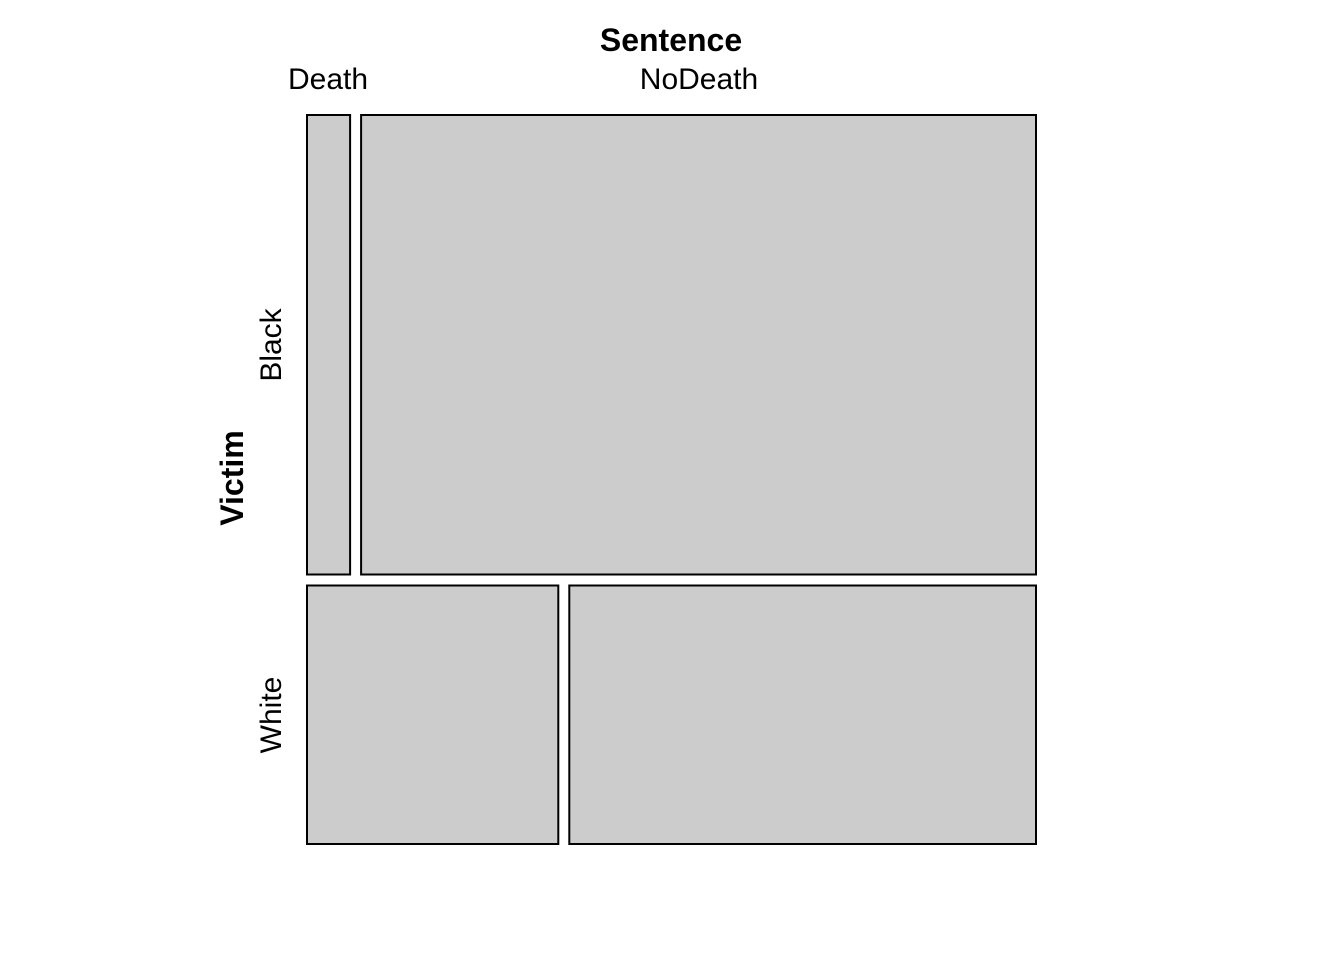 Image resolution: width=1344 pixels, height=960 pixels. What do you see at coordinates (232, 477) in the screenshot?
I see `row-variable-title: Victim` at bounding box center [232, 477].